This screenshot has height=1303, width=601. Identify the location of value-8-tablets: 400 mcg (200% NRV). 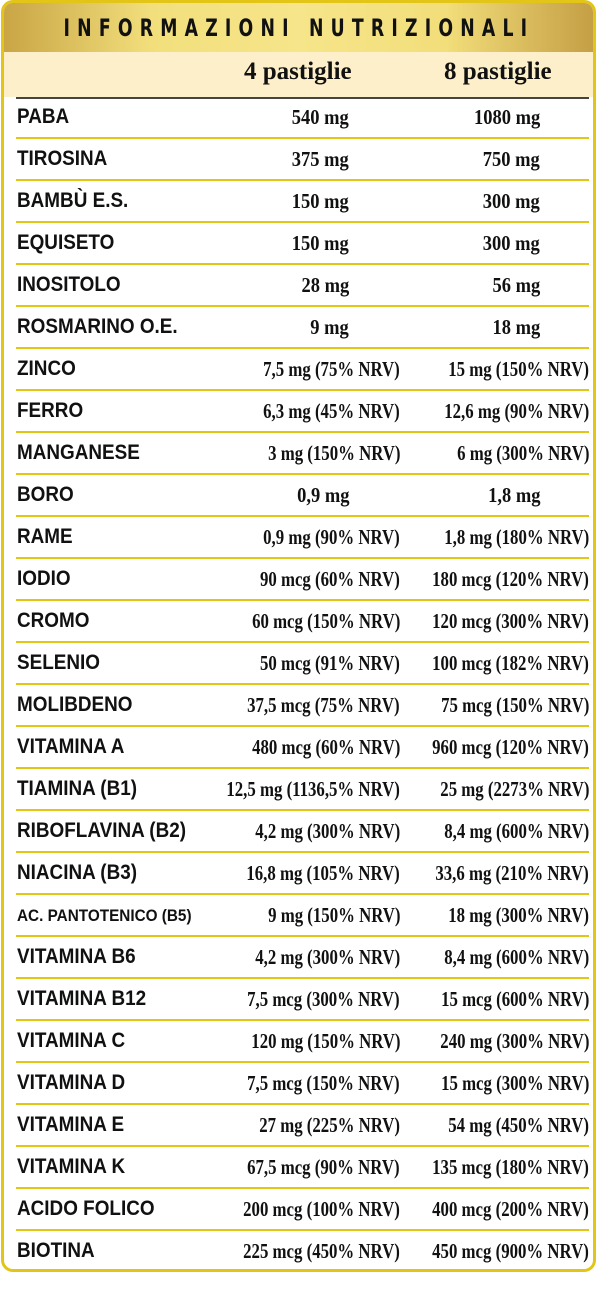
(510, 1209).